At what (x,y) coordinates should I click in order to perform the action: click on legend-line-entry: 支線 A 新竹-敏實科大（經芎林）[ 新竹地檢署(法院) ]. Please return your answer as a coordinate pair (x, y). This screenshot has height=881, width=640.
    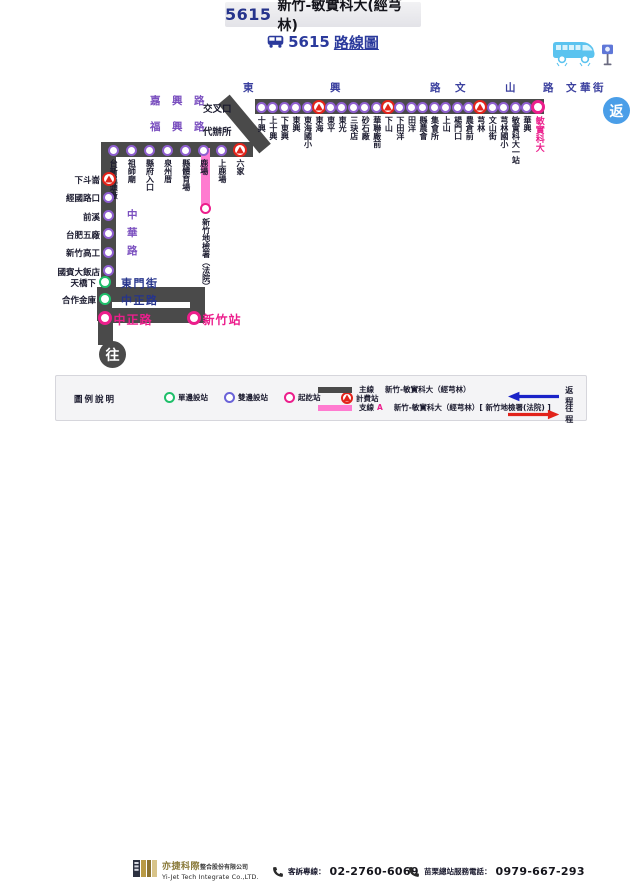
    Looking at the image, I should click on (434, 407).